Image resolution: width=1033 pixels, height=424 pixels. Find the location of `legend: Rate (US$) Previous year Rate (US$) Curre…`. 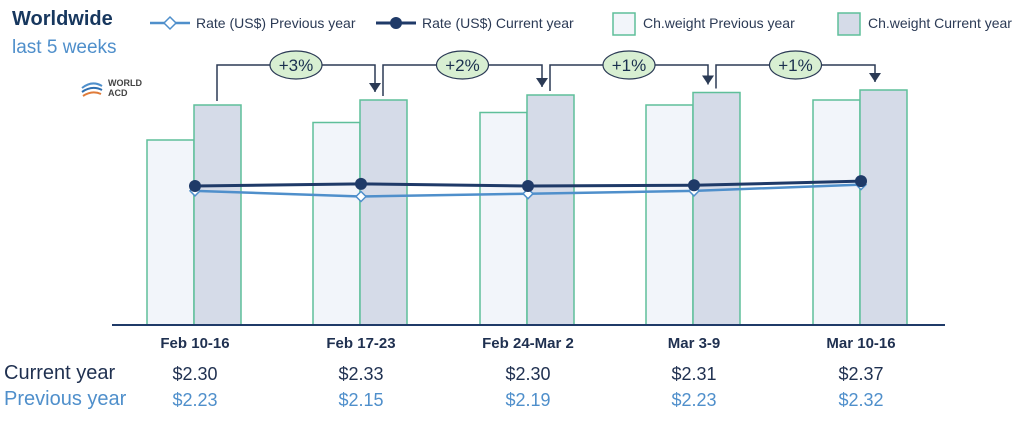

legend: Rate (US$) Previous year Rate (US$) Curre… is located at coordinates (581, 24).